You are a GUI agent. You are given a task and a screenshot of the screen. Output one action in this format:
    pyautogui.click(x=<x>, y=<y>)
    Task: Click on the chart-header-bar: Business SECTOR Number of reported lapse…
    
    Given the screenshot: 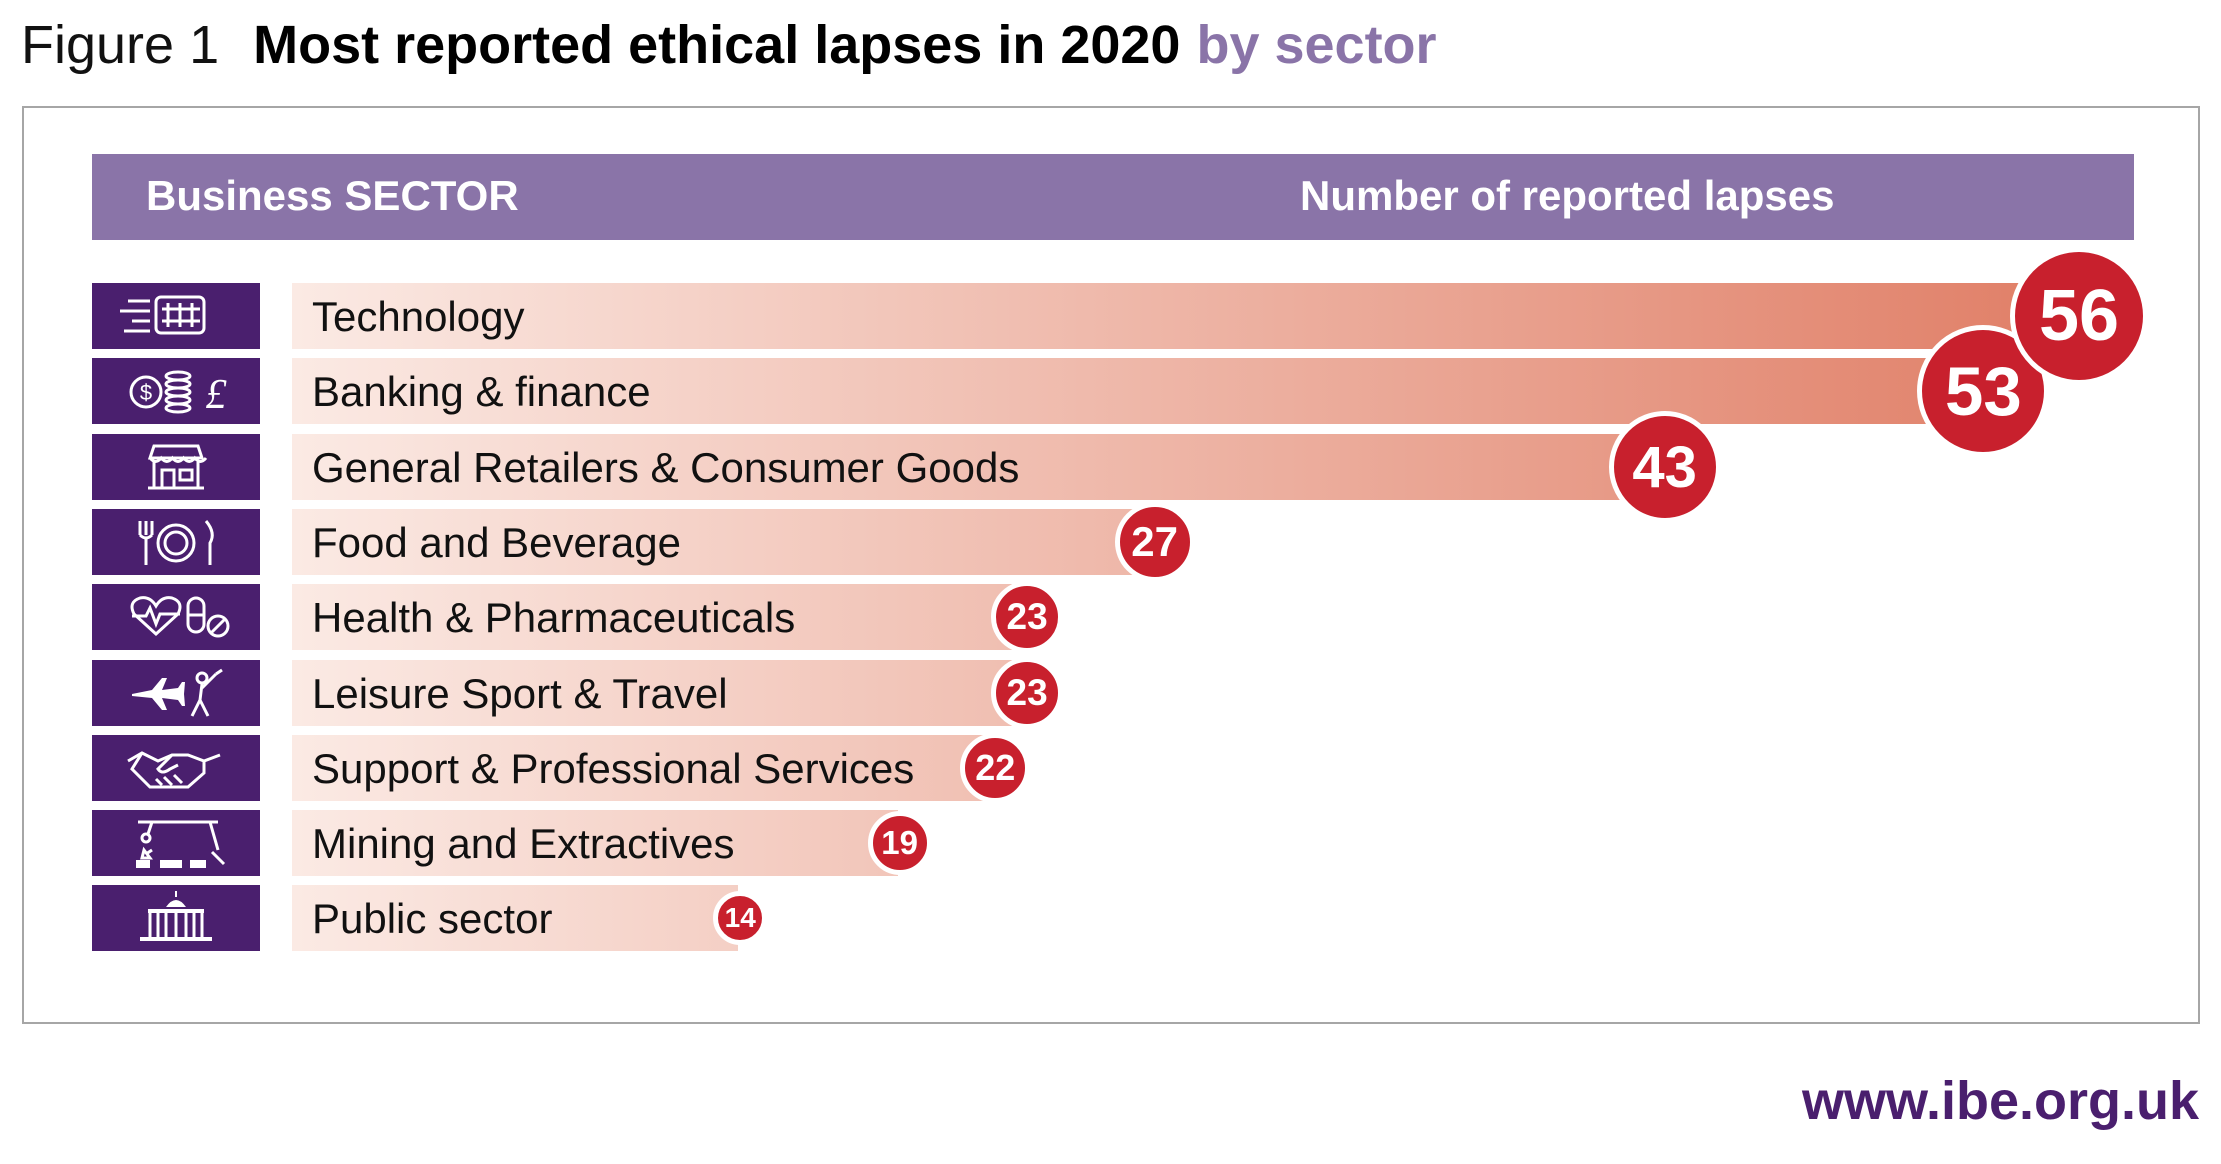 What is the action you would take?
    pyautogui.click(x=1113, y=197)
    